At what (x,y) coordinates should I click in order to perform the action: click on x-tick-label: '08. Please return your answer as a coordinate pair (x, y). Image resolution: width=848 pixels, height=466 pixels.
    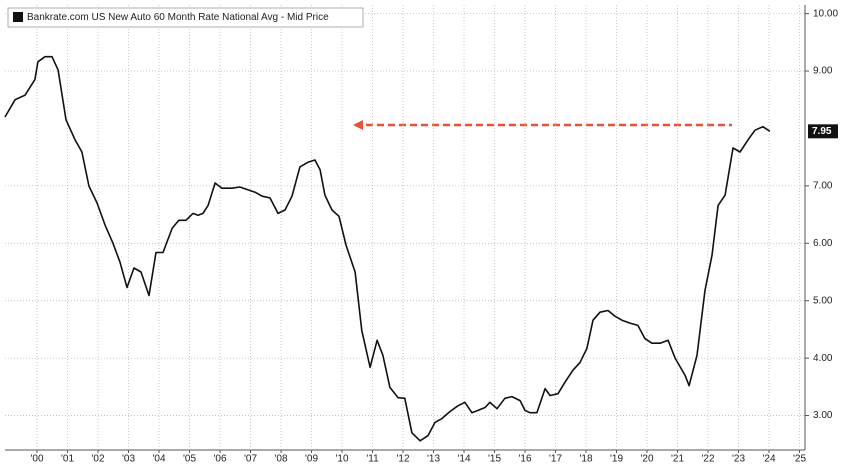
    Looking at the image, I should click on (280, 459).